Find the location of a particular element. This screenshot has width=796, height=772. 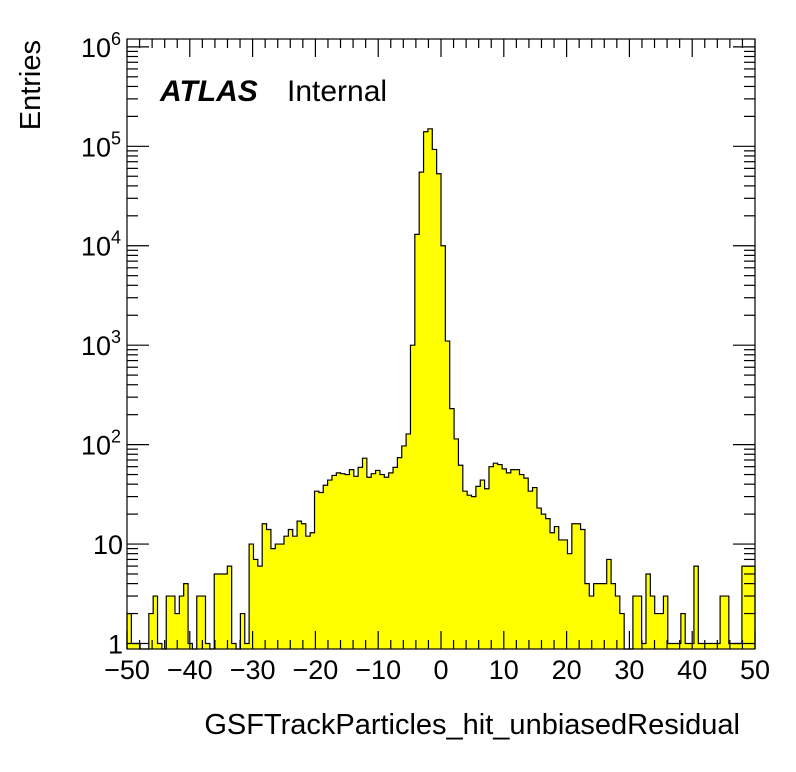

y-tick-label: 10 is located at coordinates (108, 545).